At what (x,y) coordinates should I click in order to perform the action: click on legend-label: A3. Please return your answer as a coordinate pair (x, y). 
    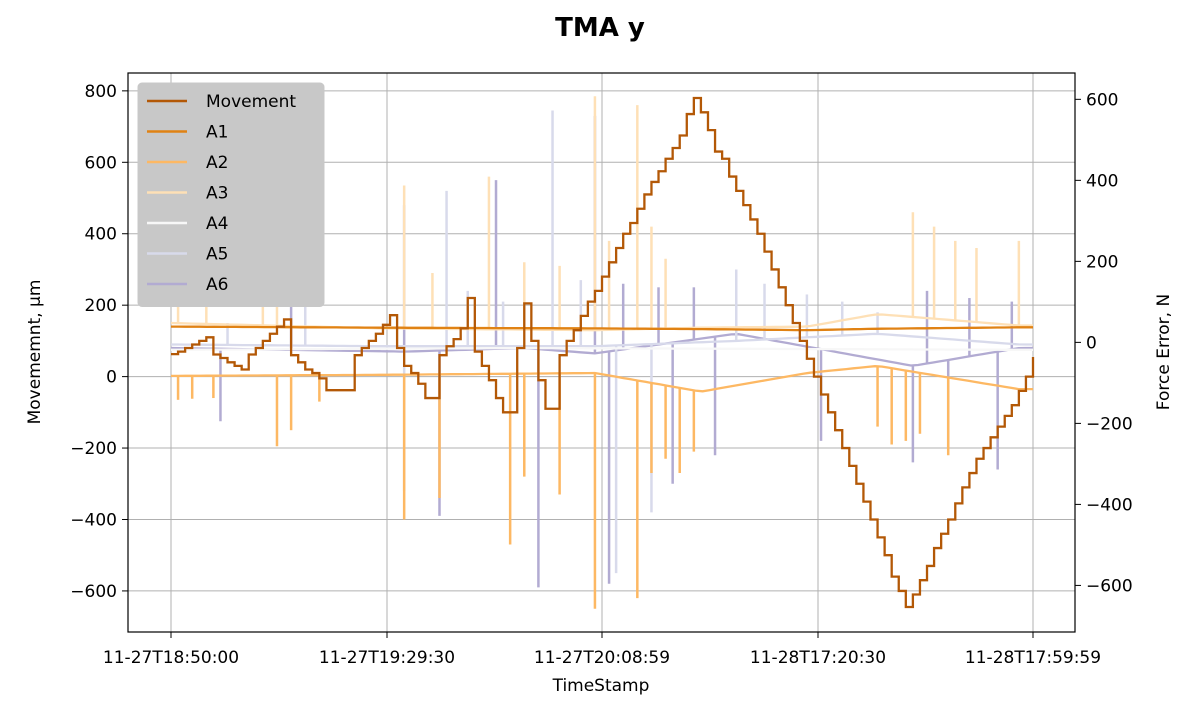
    Looking at the image, I should click on (217, 194).